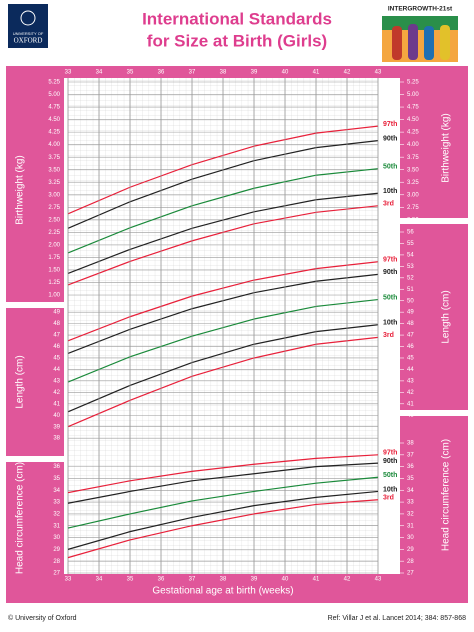 The height and width of the screenshot is (632, 474). I want to click on y-tick-label: 34, so click(56, 491).